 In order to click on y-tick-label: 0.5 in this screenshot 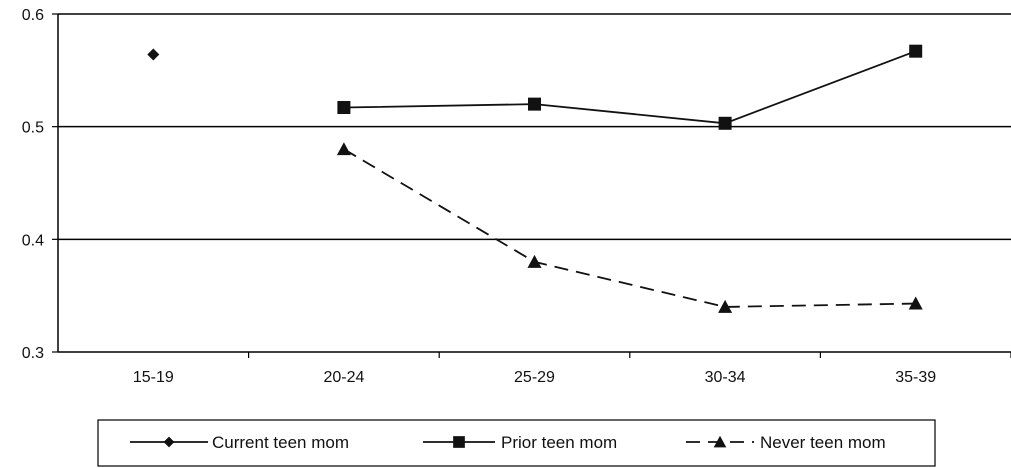, I will do `click(33, 128)`.